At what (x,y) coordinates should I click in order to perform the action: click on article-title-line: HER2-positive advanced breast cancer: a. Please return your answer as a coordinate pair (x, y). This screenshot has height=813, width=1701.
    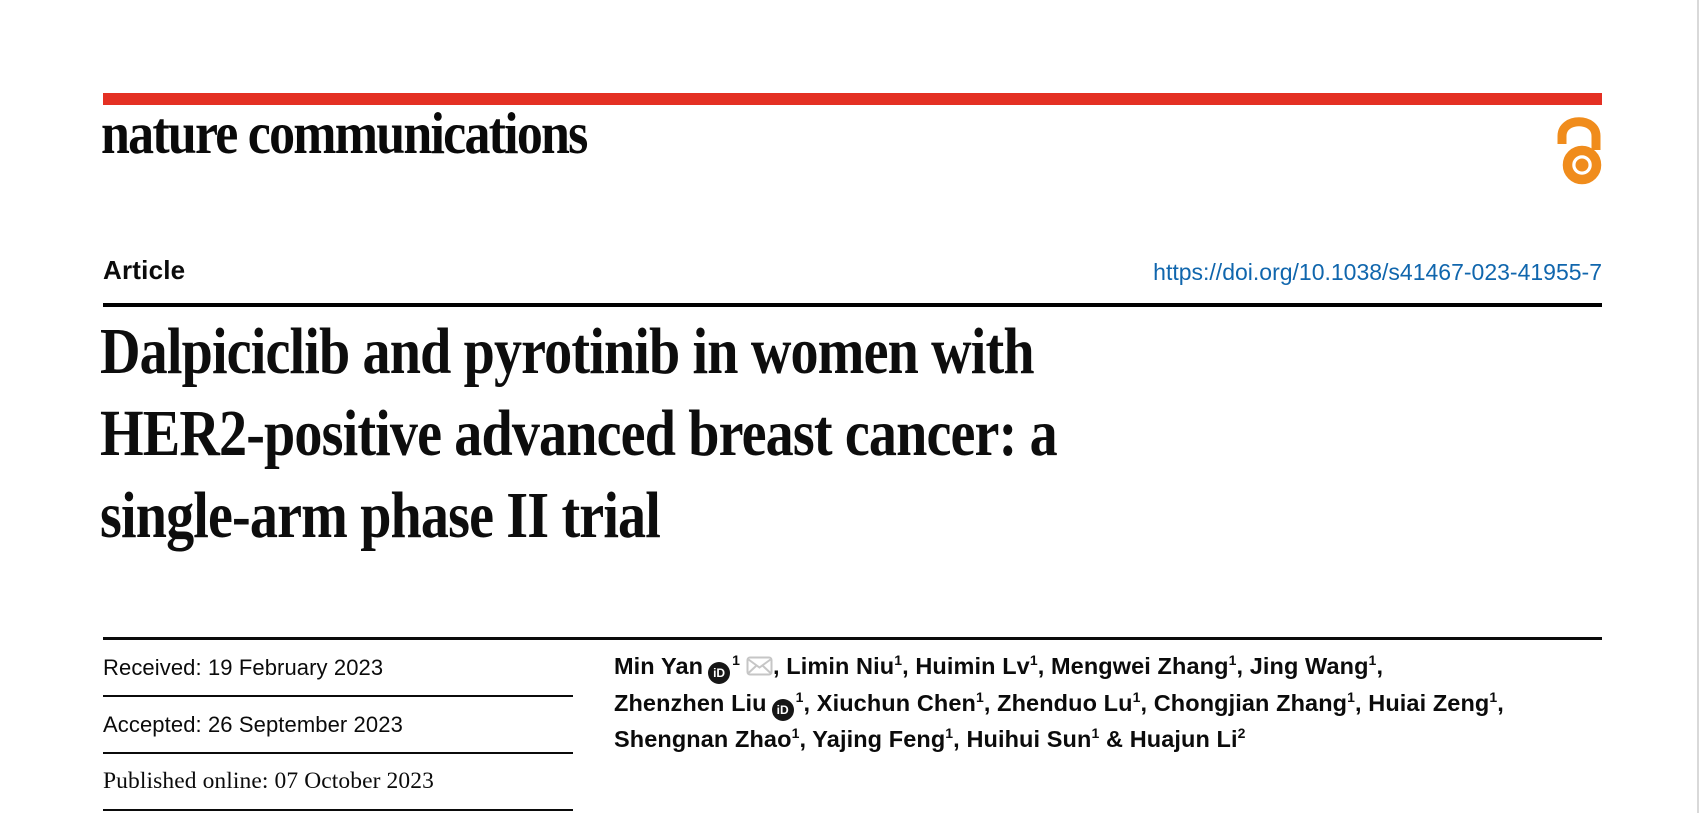
    Looking at the image, I should click on (579, 433).